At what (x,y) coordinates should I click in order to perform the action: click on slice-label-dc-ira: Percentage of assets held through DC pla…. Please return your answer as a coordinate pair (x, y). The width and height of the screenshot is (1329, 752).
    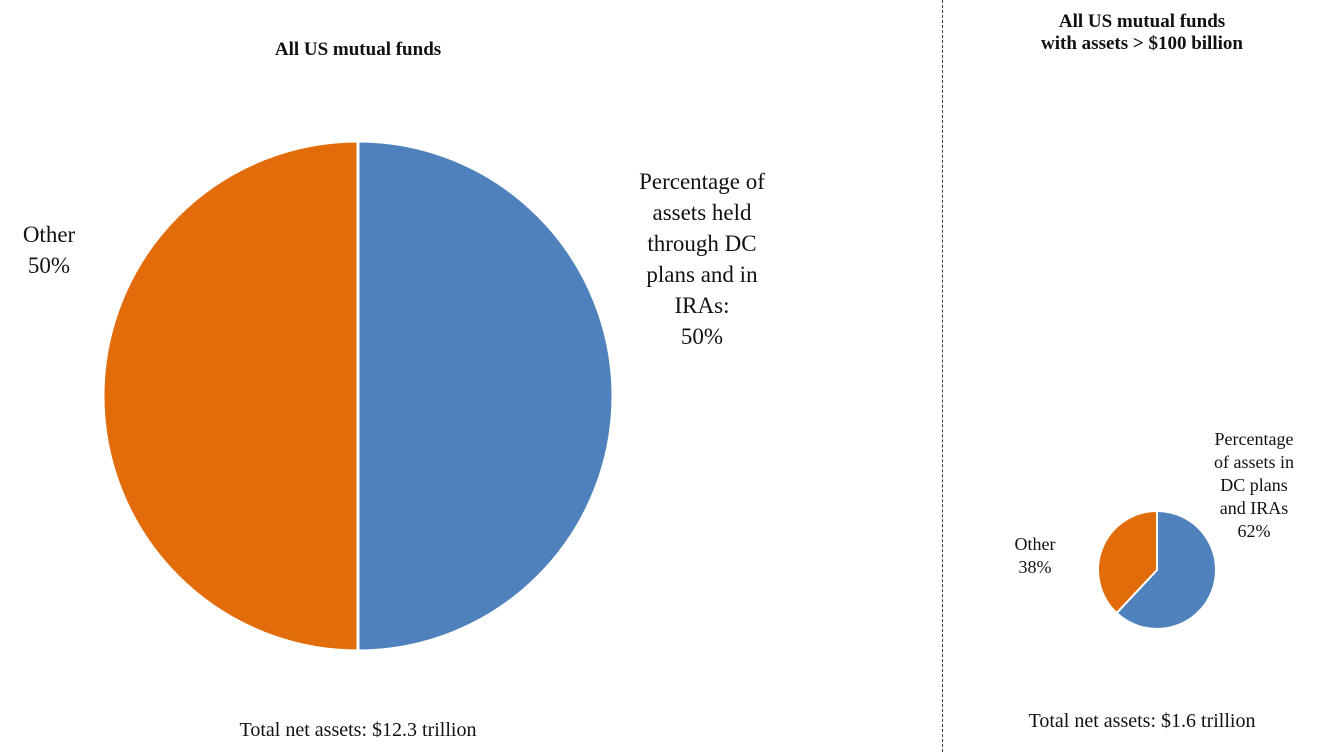
    Looking at the image, I should click on (702, 259).